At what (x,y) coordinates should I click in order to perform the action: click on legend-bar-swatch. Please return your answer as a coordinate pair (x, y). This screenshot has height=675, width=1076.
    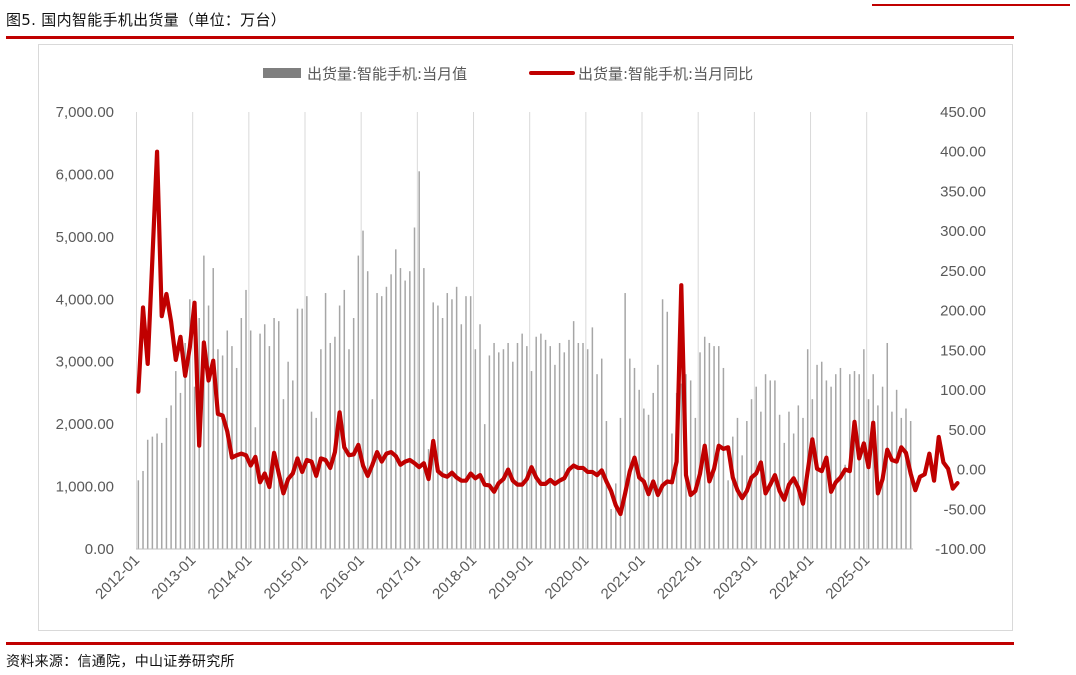
    Looking at the image, I should click on (282, 73).